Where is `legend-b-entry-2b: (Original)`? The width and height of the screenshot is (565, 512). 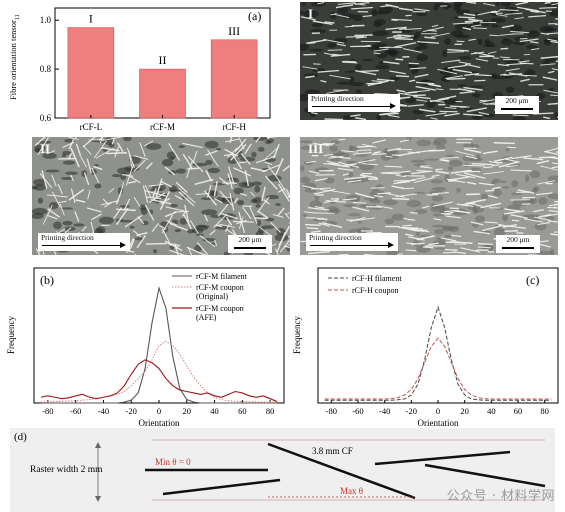
legend-b-entry-2b: (Original) is located at coordinates (212, 296).